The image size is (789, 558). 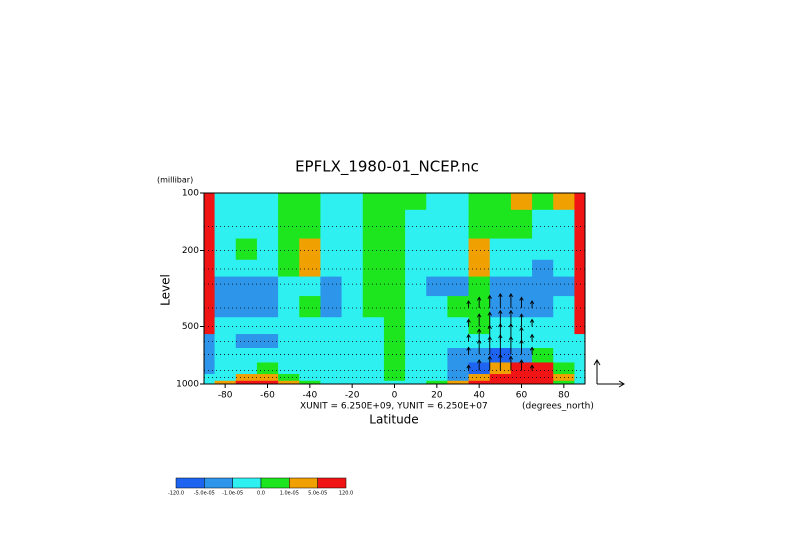 What do you see at coordinates (190, 327) in the screenshot?
I see `y-tick-label: 500` at bounding box center [190, 327].